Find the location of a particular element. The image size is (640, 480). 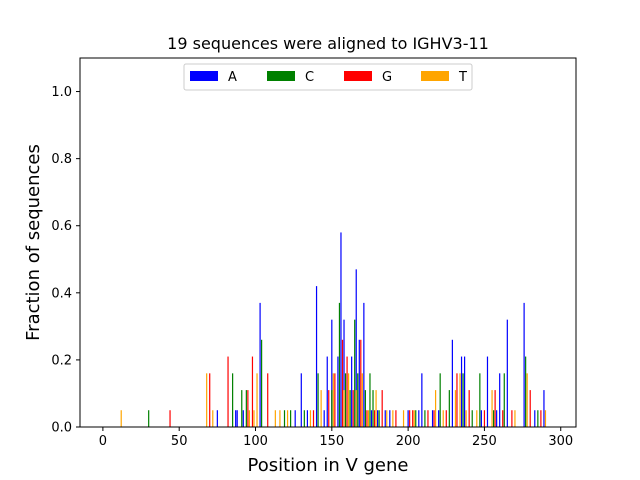

legend-label-G: G is located at coordinates (387, 77).